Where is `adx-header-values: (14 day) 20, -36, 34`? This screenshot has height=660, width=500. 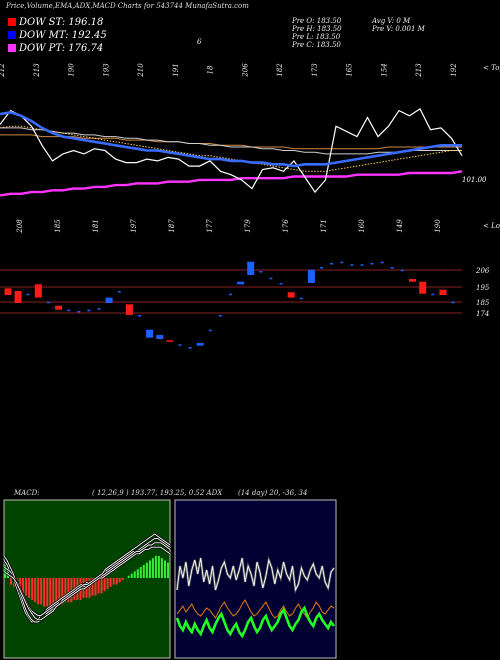 adx-header-values: (14 day) 20, -36, 34 is located at coordinates (273, 493).